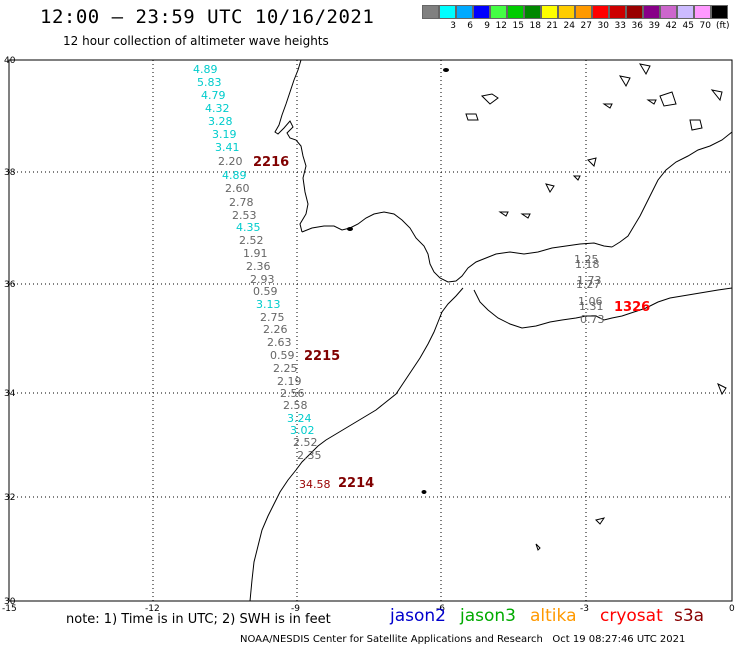 The height and width of the screenshot is (650, 740). Describe the element at coordinates (688, 26) in the screenshot. I see `color-swatch-label: 45` at that location.